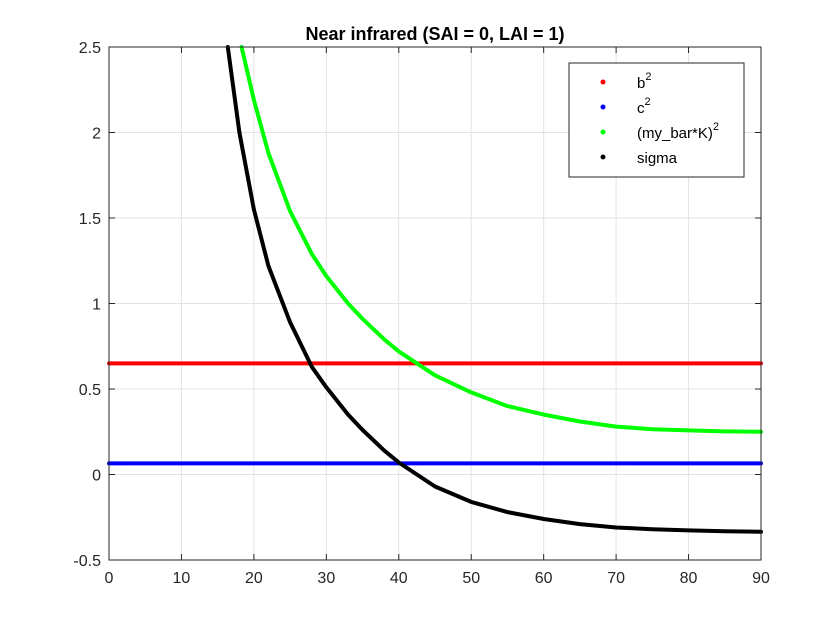 The width and height of the screenshot is (840, 630). I want to click on y-tick-label: 1.5, so click(90, 219).